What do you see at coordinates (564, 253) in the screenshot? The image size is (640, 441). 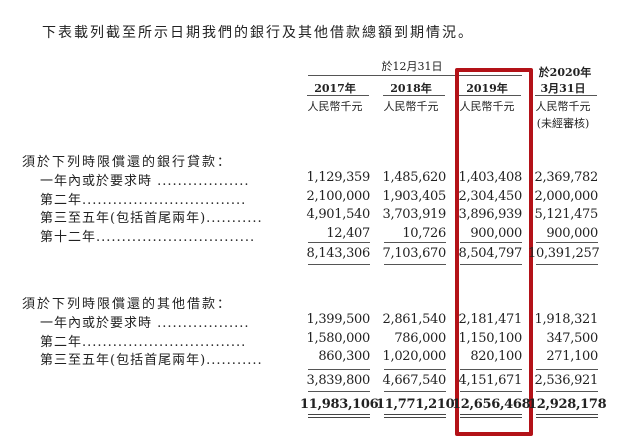 I see `subtotal-value: 10,391,257` at bounding box center [564, 253].